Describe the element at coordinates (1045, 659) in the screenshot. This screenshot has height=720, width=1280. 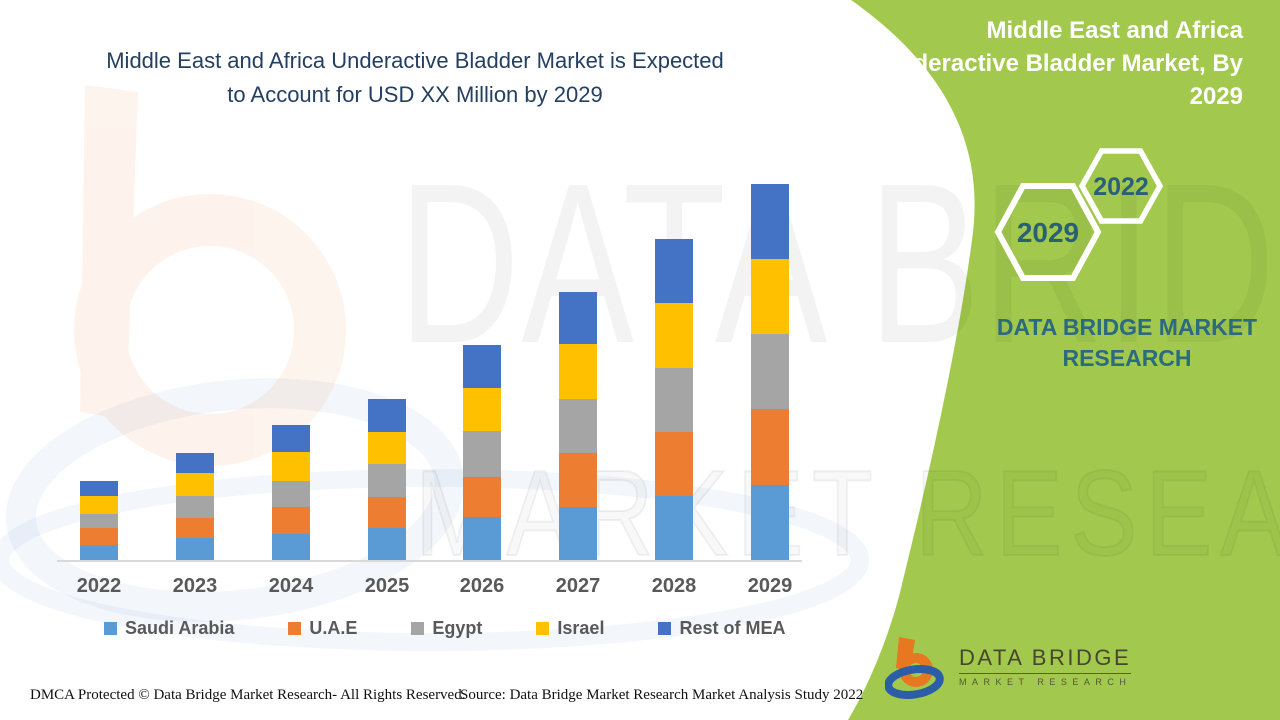
I see `logo-name: DATA BRIDGE` at that location.